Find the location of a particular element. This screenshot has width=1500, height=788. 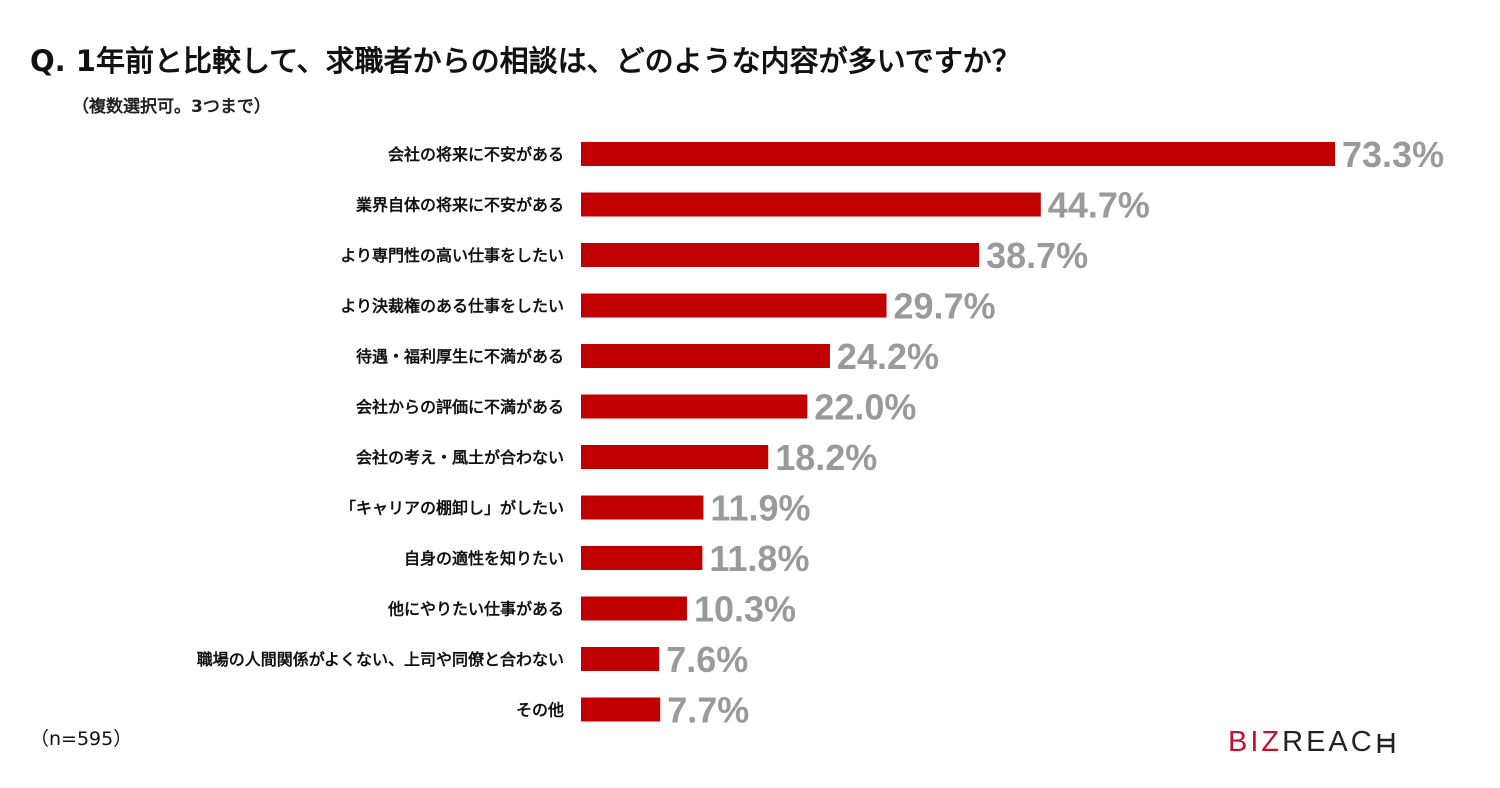

logo-rest-text: REAC is located at coordinates (1328, 742).